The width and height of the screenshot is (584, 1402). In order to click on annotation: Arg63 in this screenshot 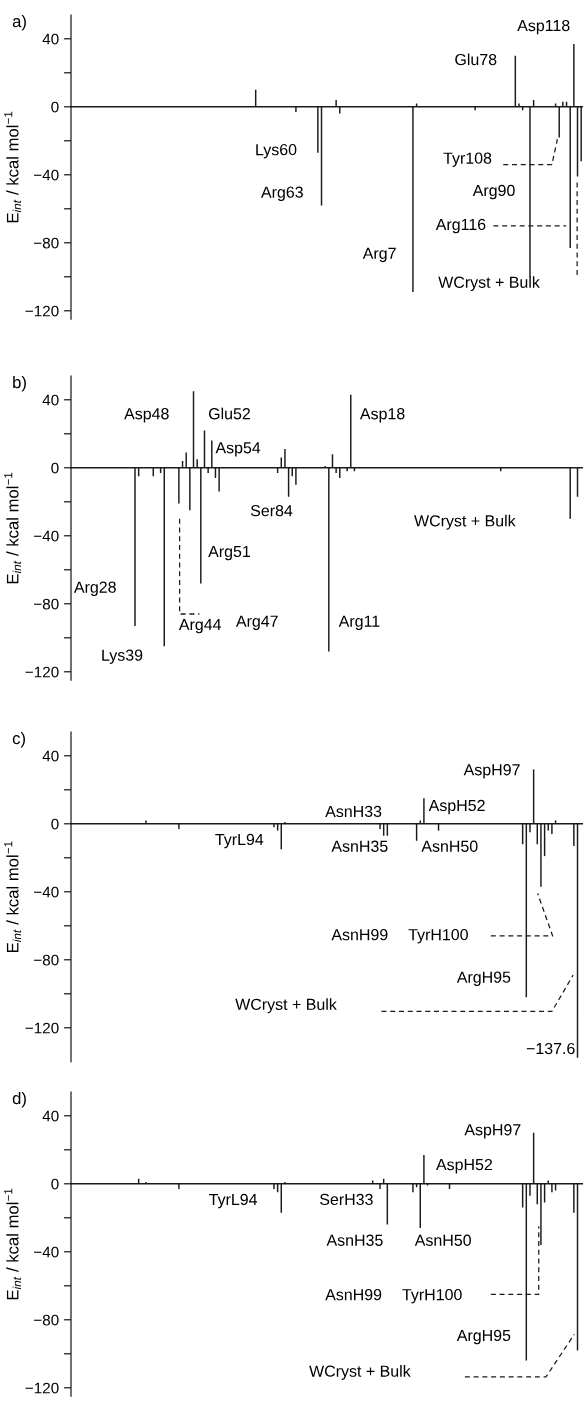, I will do `click(282, 193)`.